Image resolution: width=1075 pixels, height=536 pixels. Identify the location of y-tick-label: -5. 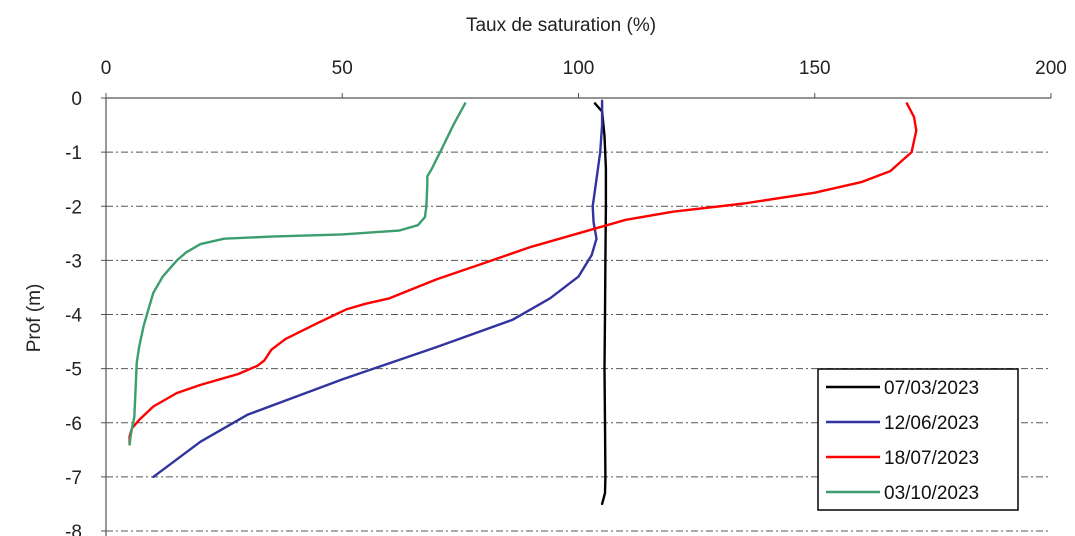
(73, 370).